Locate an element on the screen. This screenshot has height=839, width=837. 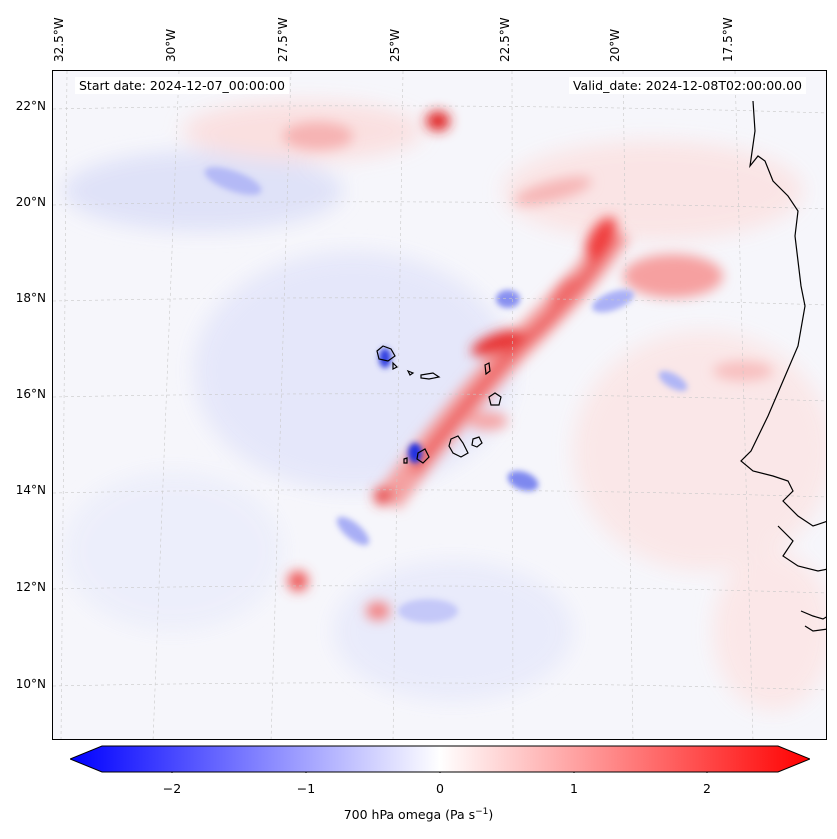
lon-label-32-5w: 32.5°W is located at coordinates (59, 39).